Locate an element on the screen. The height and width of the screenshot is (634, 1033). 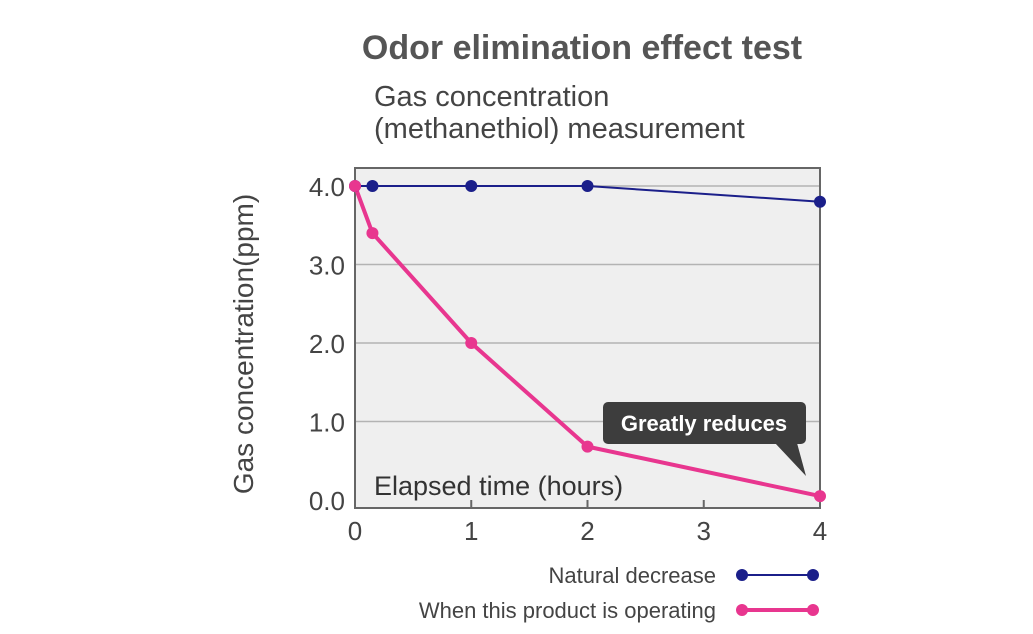
callout: Greatly reduces is located at coordinates (704, 439).